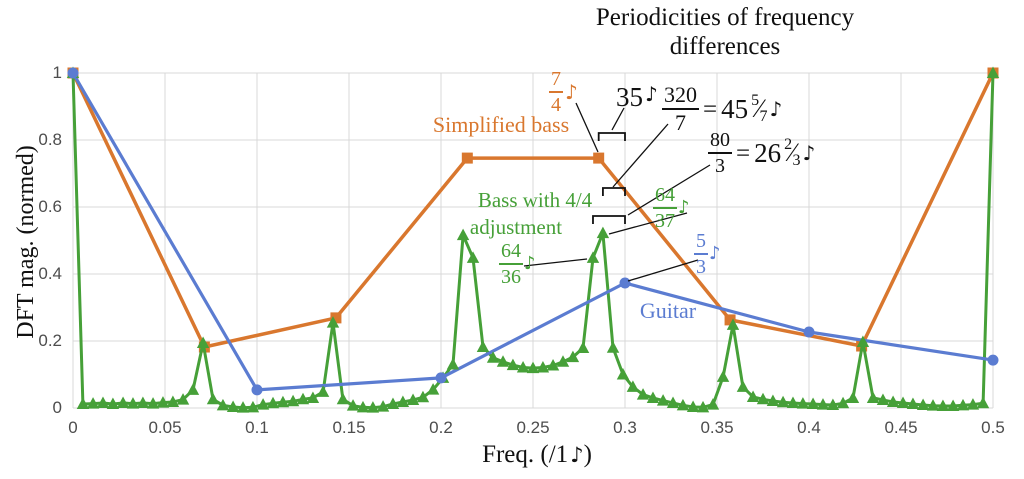  I want to click on fraction-7-4: 7 4, so click(556, 92).